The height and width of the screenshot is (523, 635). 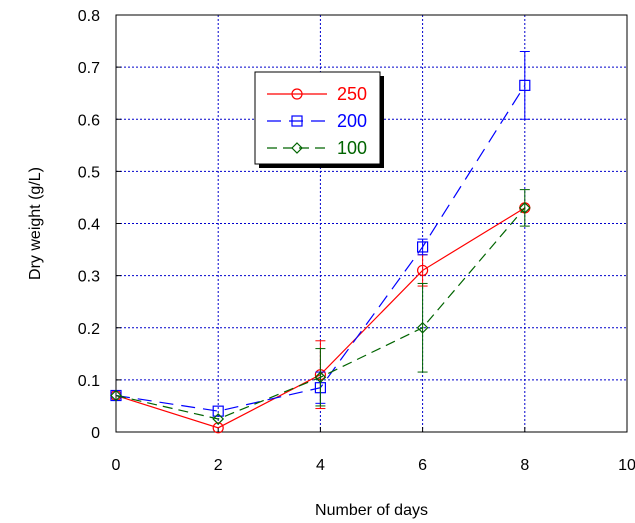 What do you see at coordinates (352, 94) in the screenshot?
I see `legend-label-250: 250` at bounding box center [352, 94].